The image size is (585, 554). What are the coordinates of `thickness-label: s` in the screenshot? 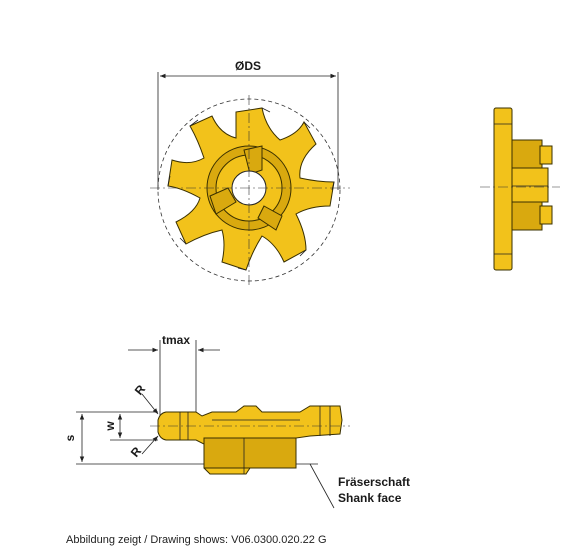 It's located at (70, 437).